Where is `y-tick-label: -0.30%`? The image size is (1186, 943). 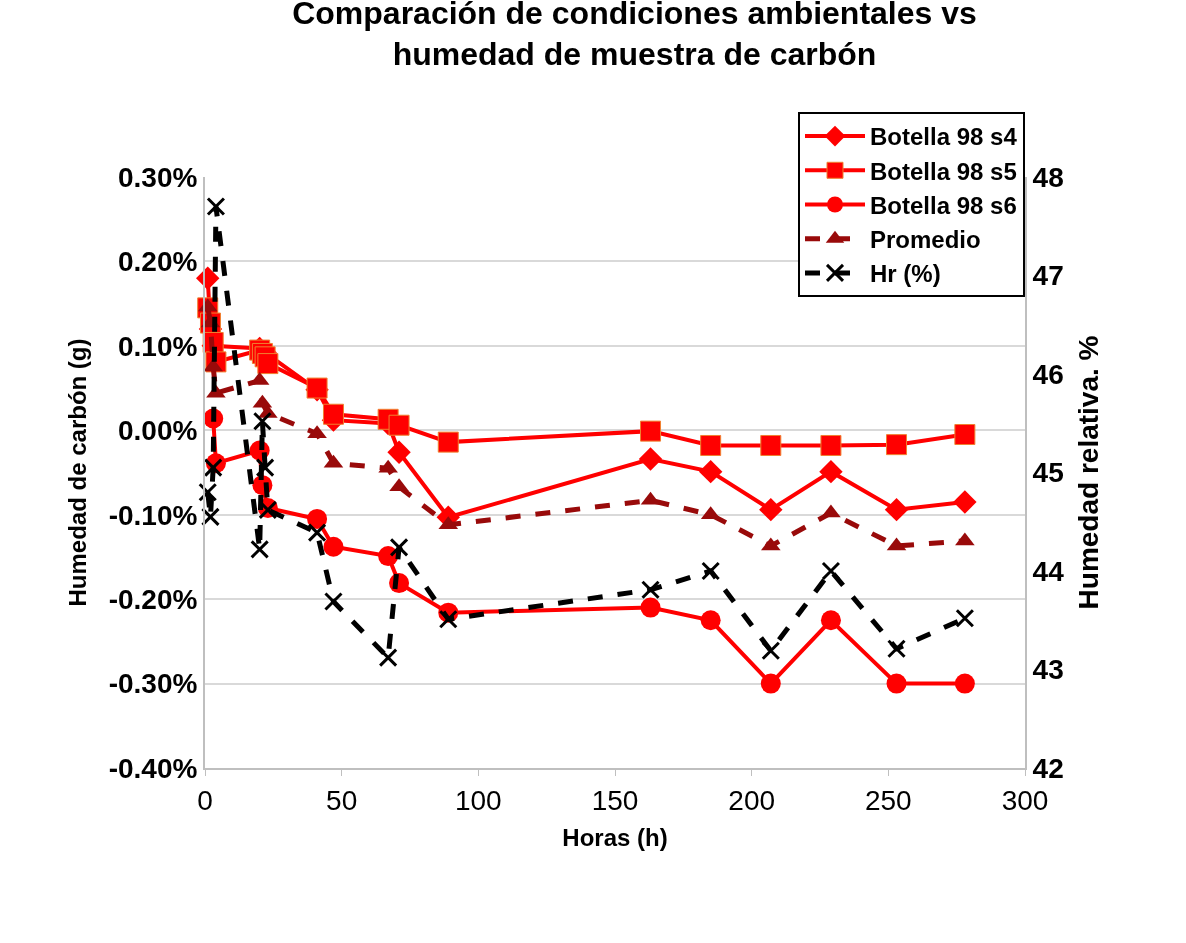
y-tick-label: -0.30% is located at coordinates (153, 684).